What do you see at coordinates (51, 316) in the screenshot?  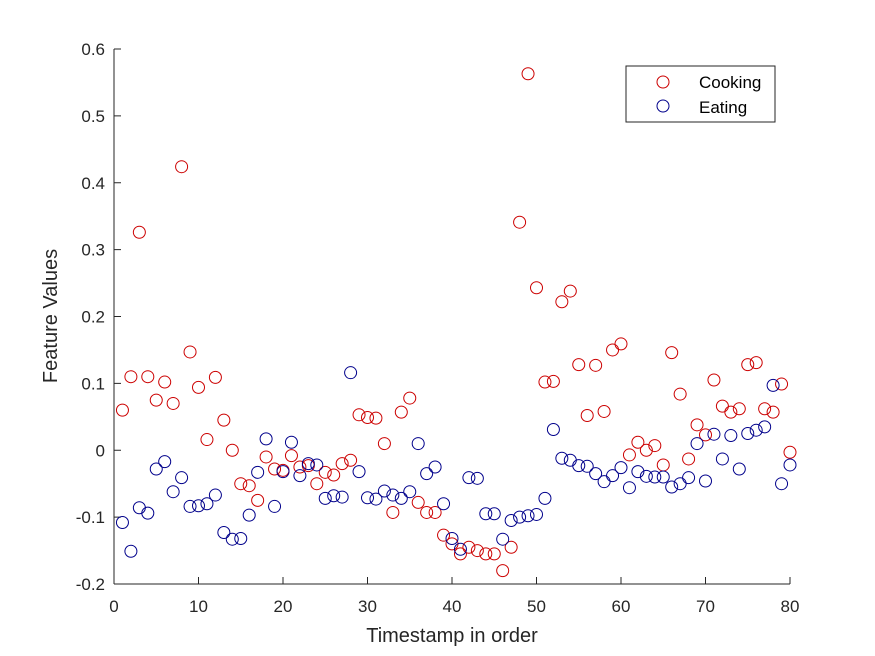 I see `y-axis-title: Feature Values` at bounding box center [51, 316].